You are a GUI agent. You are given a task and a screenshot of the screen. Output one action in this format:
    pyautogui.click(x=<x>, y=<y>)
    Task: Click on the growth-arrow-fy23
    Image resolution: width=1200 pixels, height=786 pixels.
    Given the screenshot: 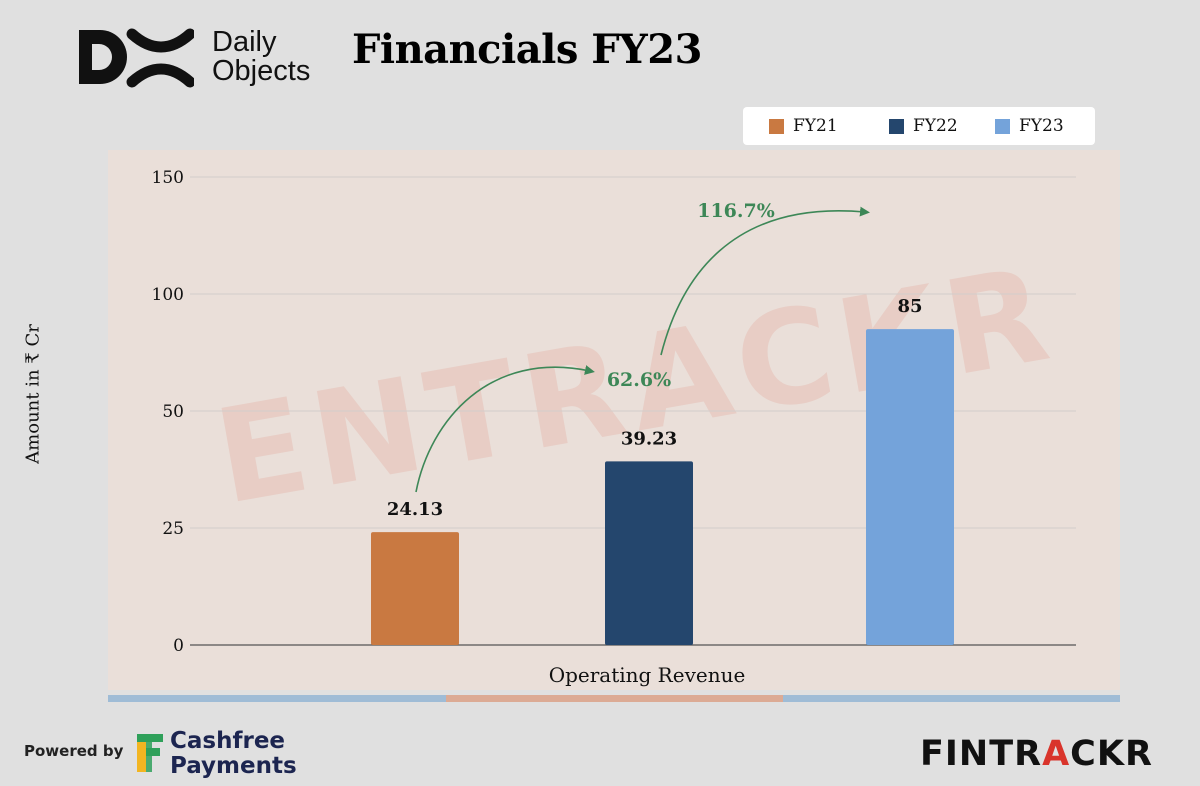 What is the action you would take?
    pyautogui.click(x=765, y=281)
    